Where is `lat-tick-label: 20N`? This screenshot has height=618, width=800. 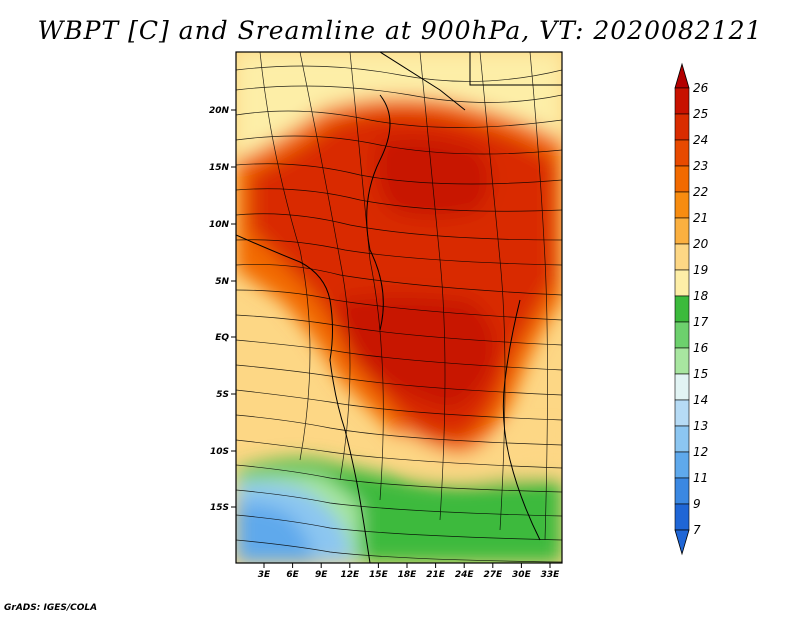 lat-tick-label: 20N is located at coordinates (219, 111).